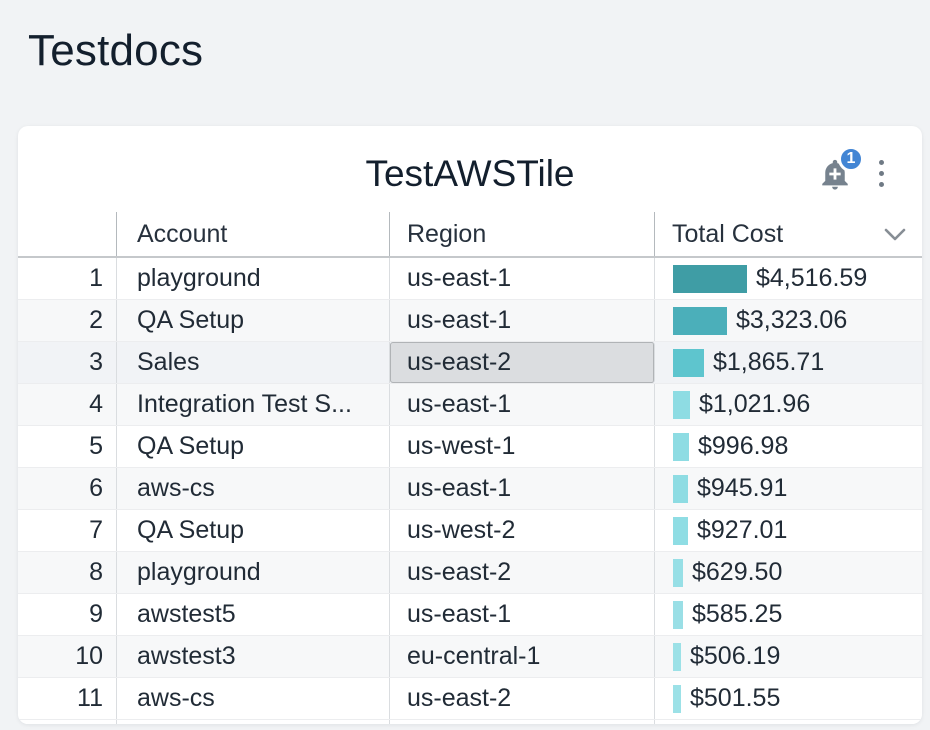 The height and width of the screenshot is (730, 930). I want to click on region-cell: us-west-2, so click(522, 530).